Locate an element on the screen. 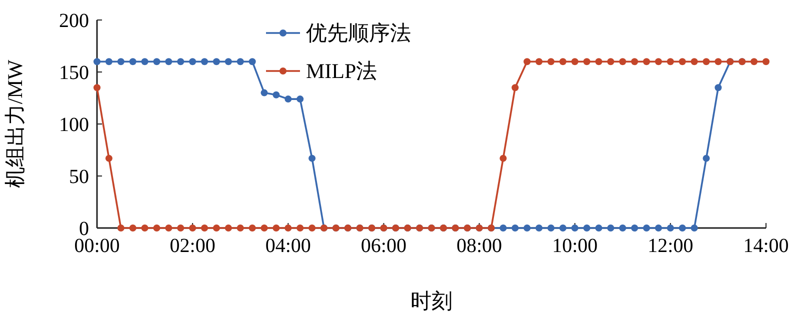  legend-label: MILP法 is located at coordinates (342, 71).